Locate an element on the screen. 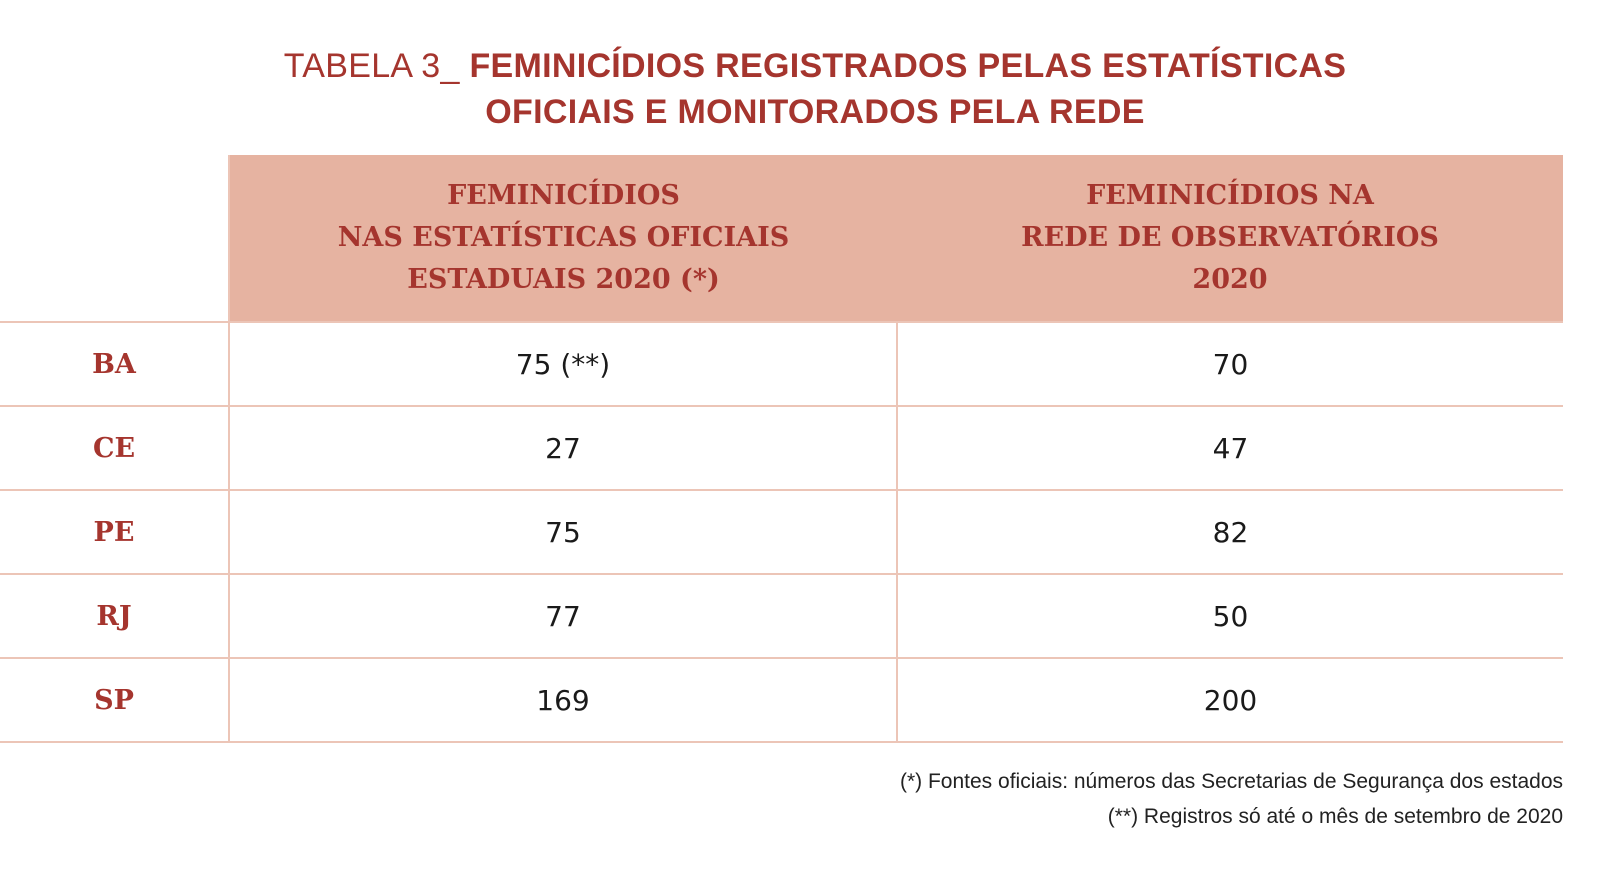 Image resolution: width=1600 pixels, height=876 pixels. table-row: SP 169 200 is located at coordinates (781, 700).